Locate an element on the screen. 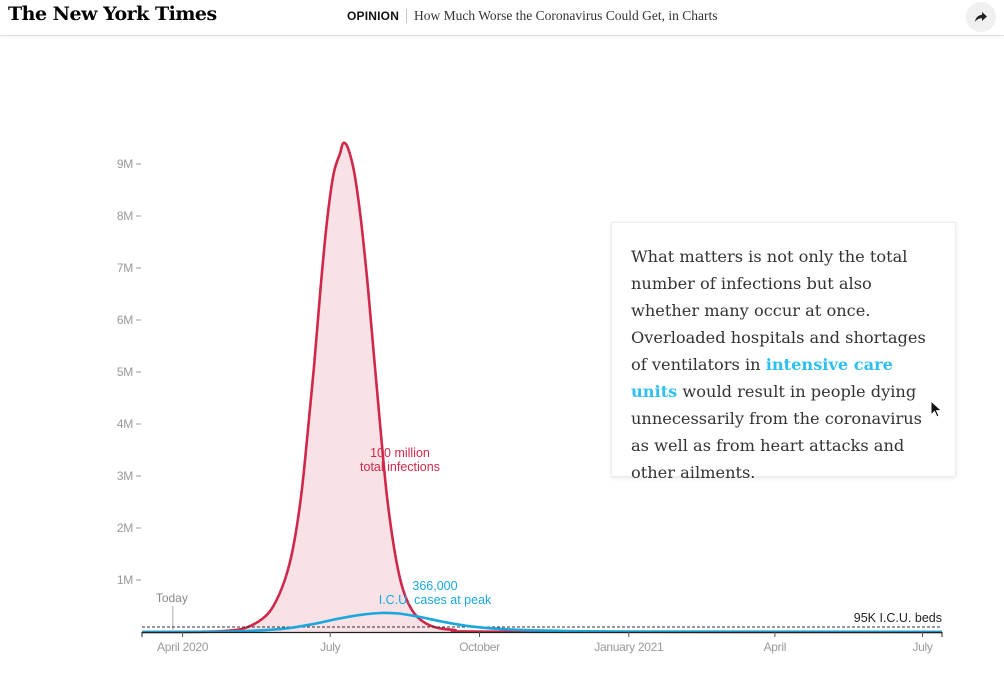 The width and height of the screenshot is (1004, 686). y-tick-label: 6M is located at coordinates (125, 320).